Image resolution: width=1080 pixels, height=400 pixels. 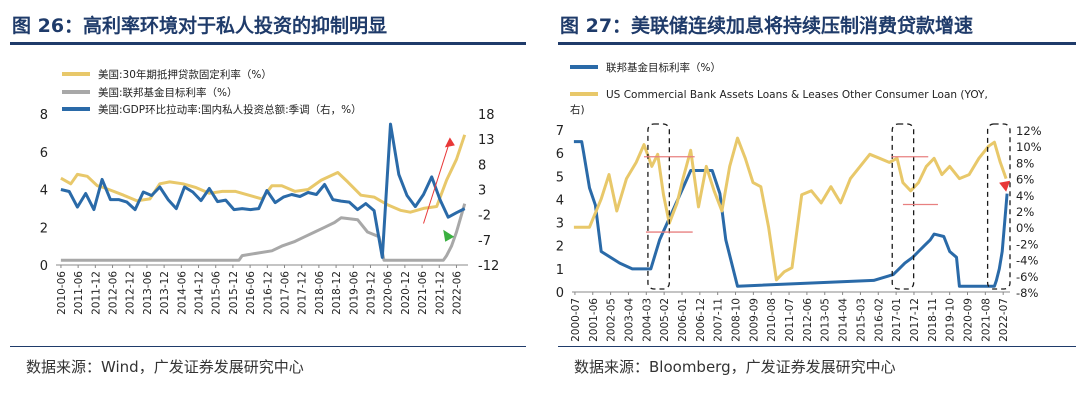 I want to click on right-tick-label: 12%, so click(x=1029, y=131).